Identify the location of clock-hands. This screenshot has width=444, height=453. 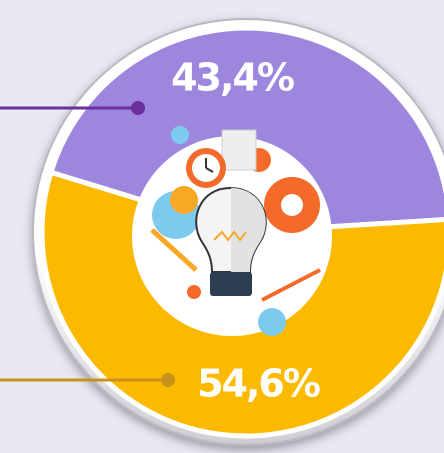
(209, 165).